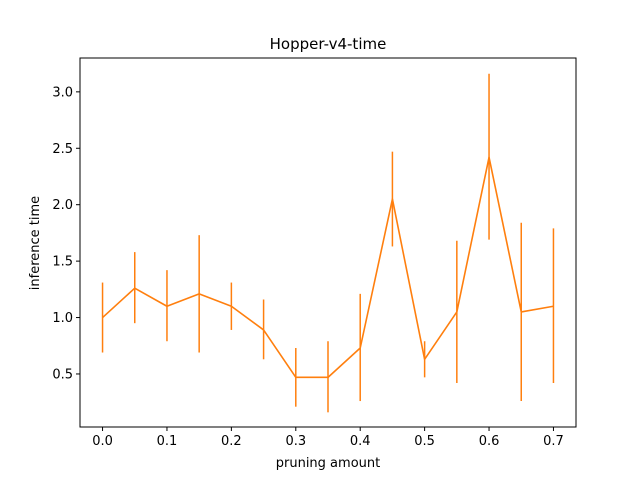 The image size is (640, 480). I want to click on chart-title: Hopper-v4-time, so click(328, 44).